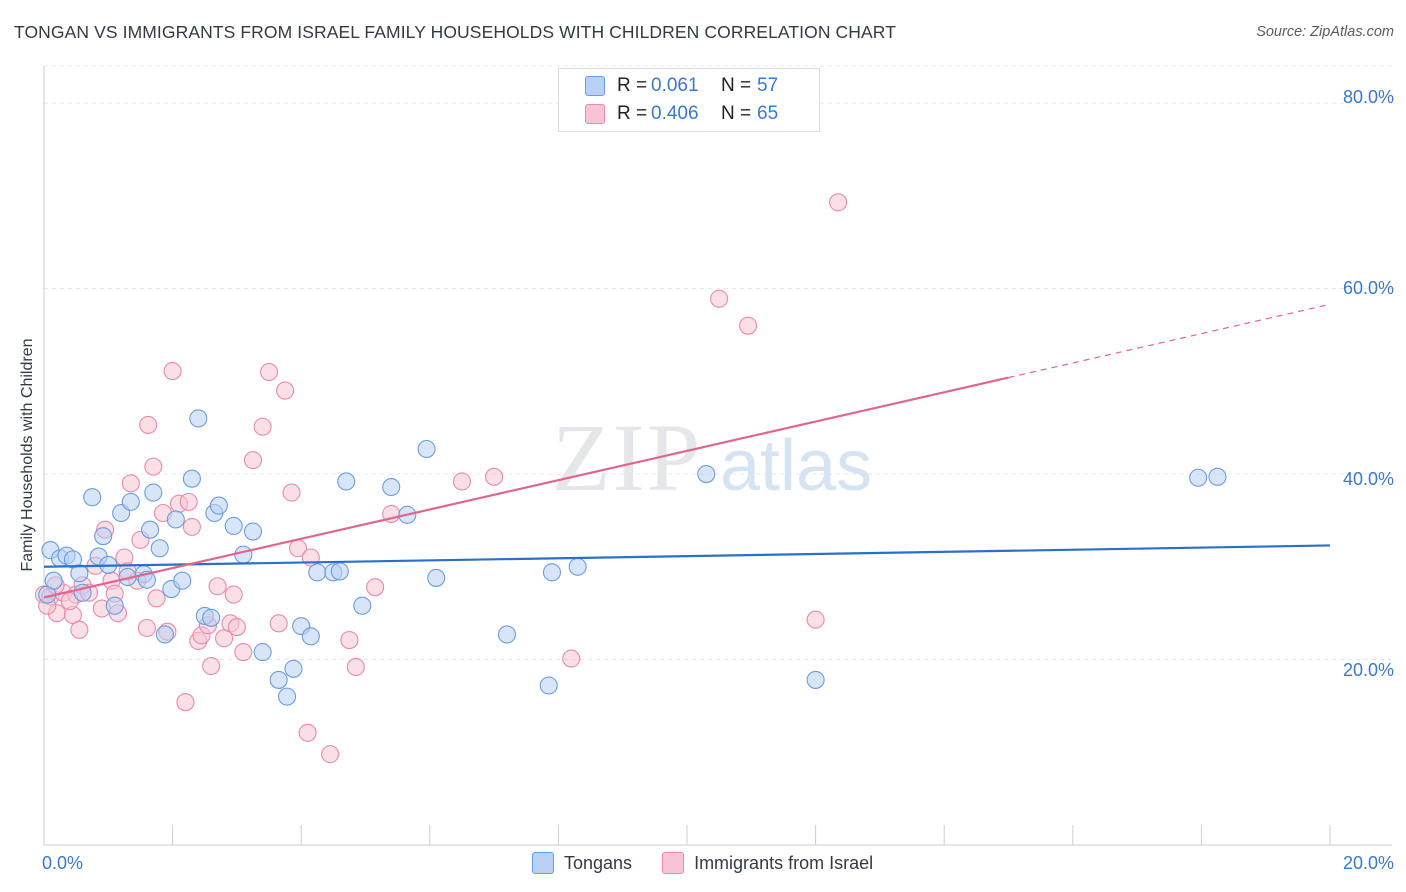 The image size is (1406, 892). I want to click on bottom-legend: Tongans Immigrants from Israel, so click(717, 863).